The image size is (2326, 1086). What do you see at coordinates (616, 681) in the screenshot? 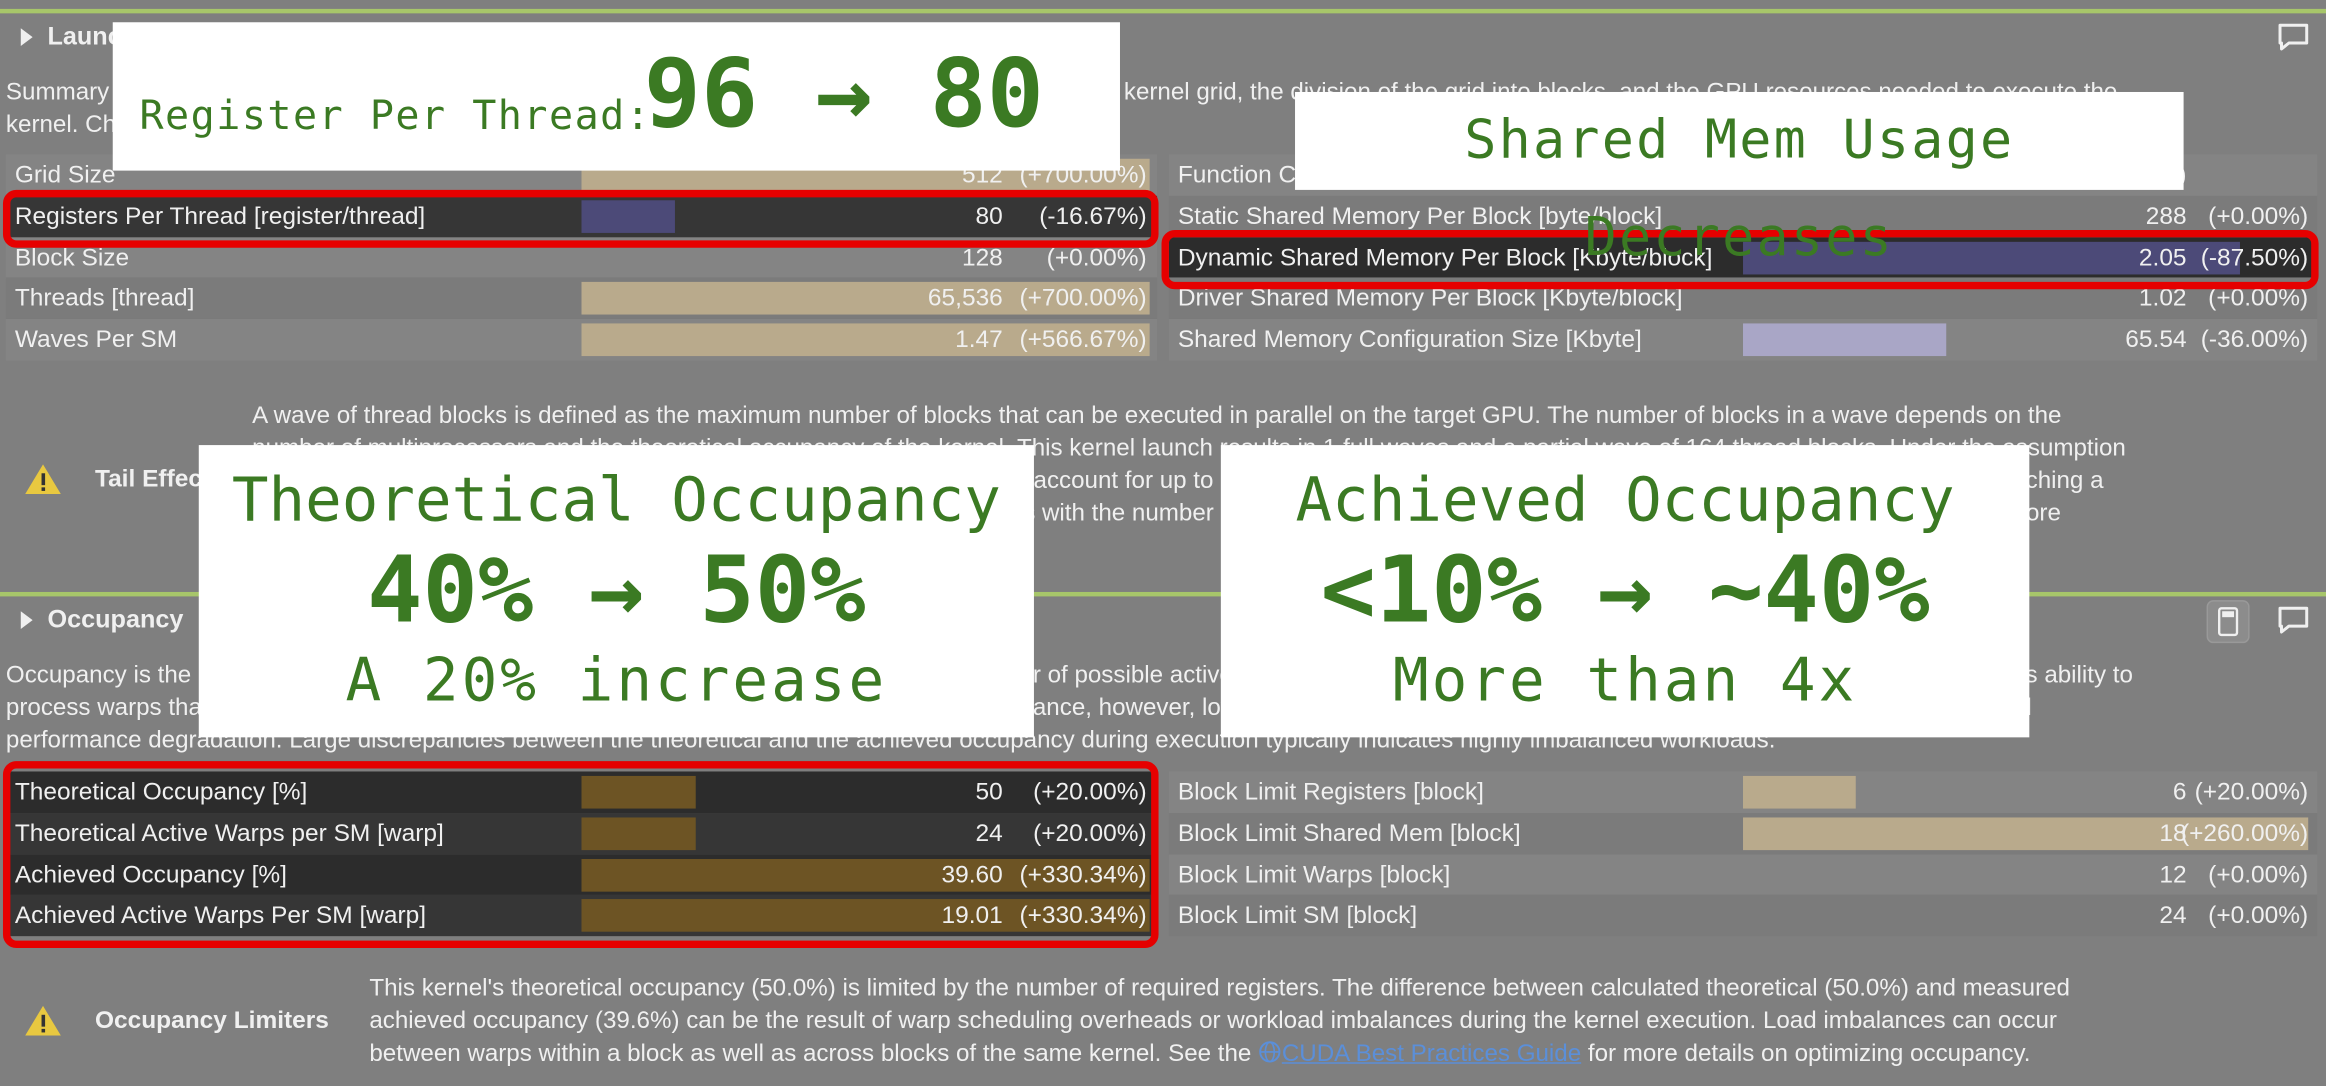
I see `annotation-note: A 20% increase` at bounding box center [616, 681].